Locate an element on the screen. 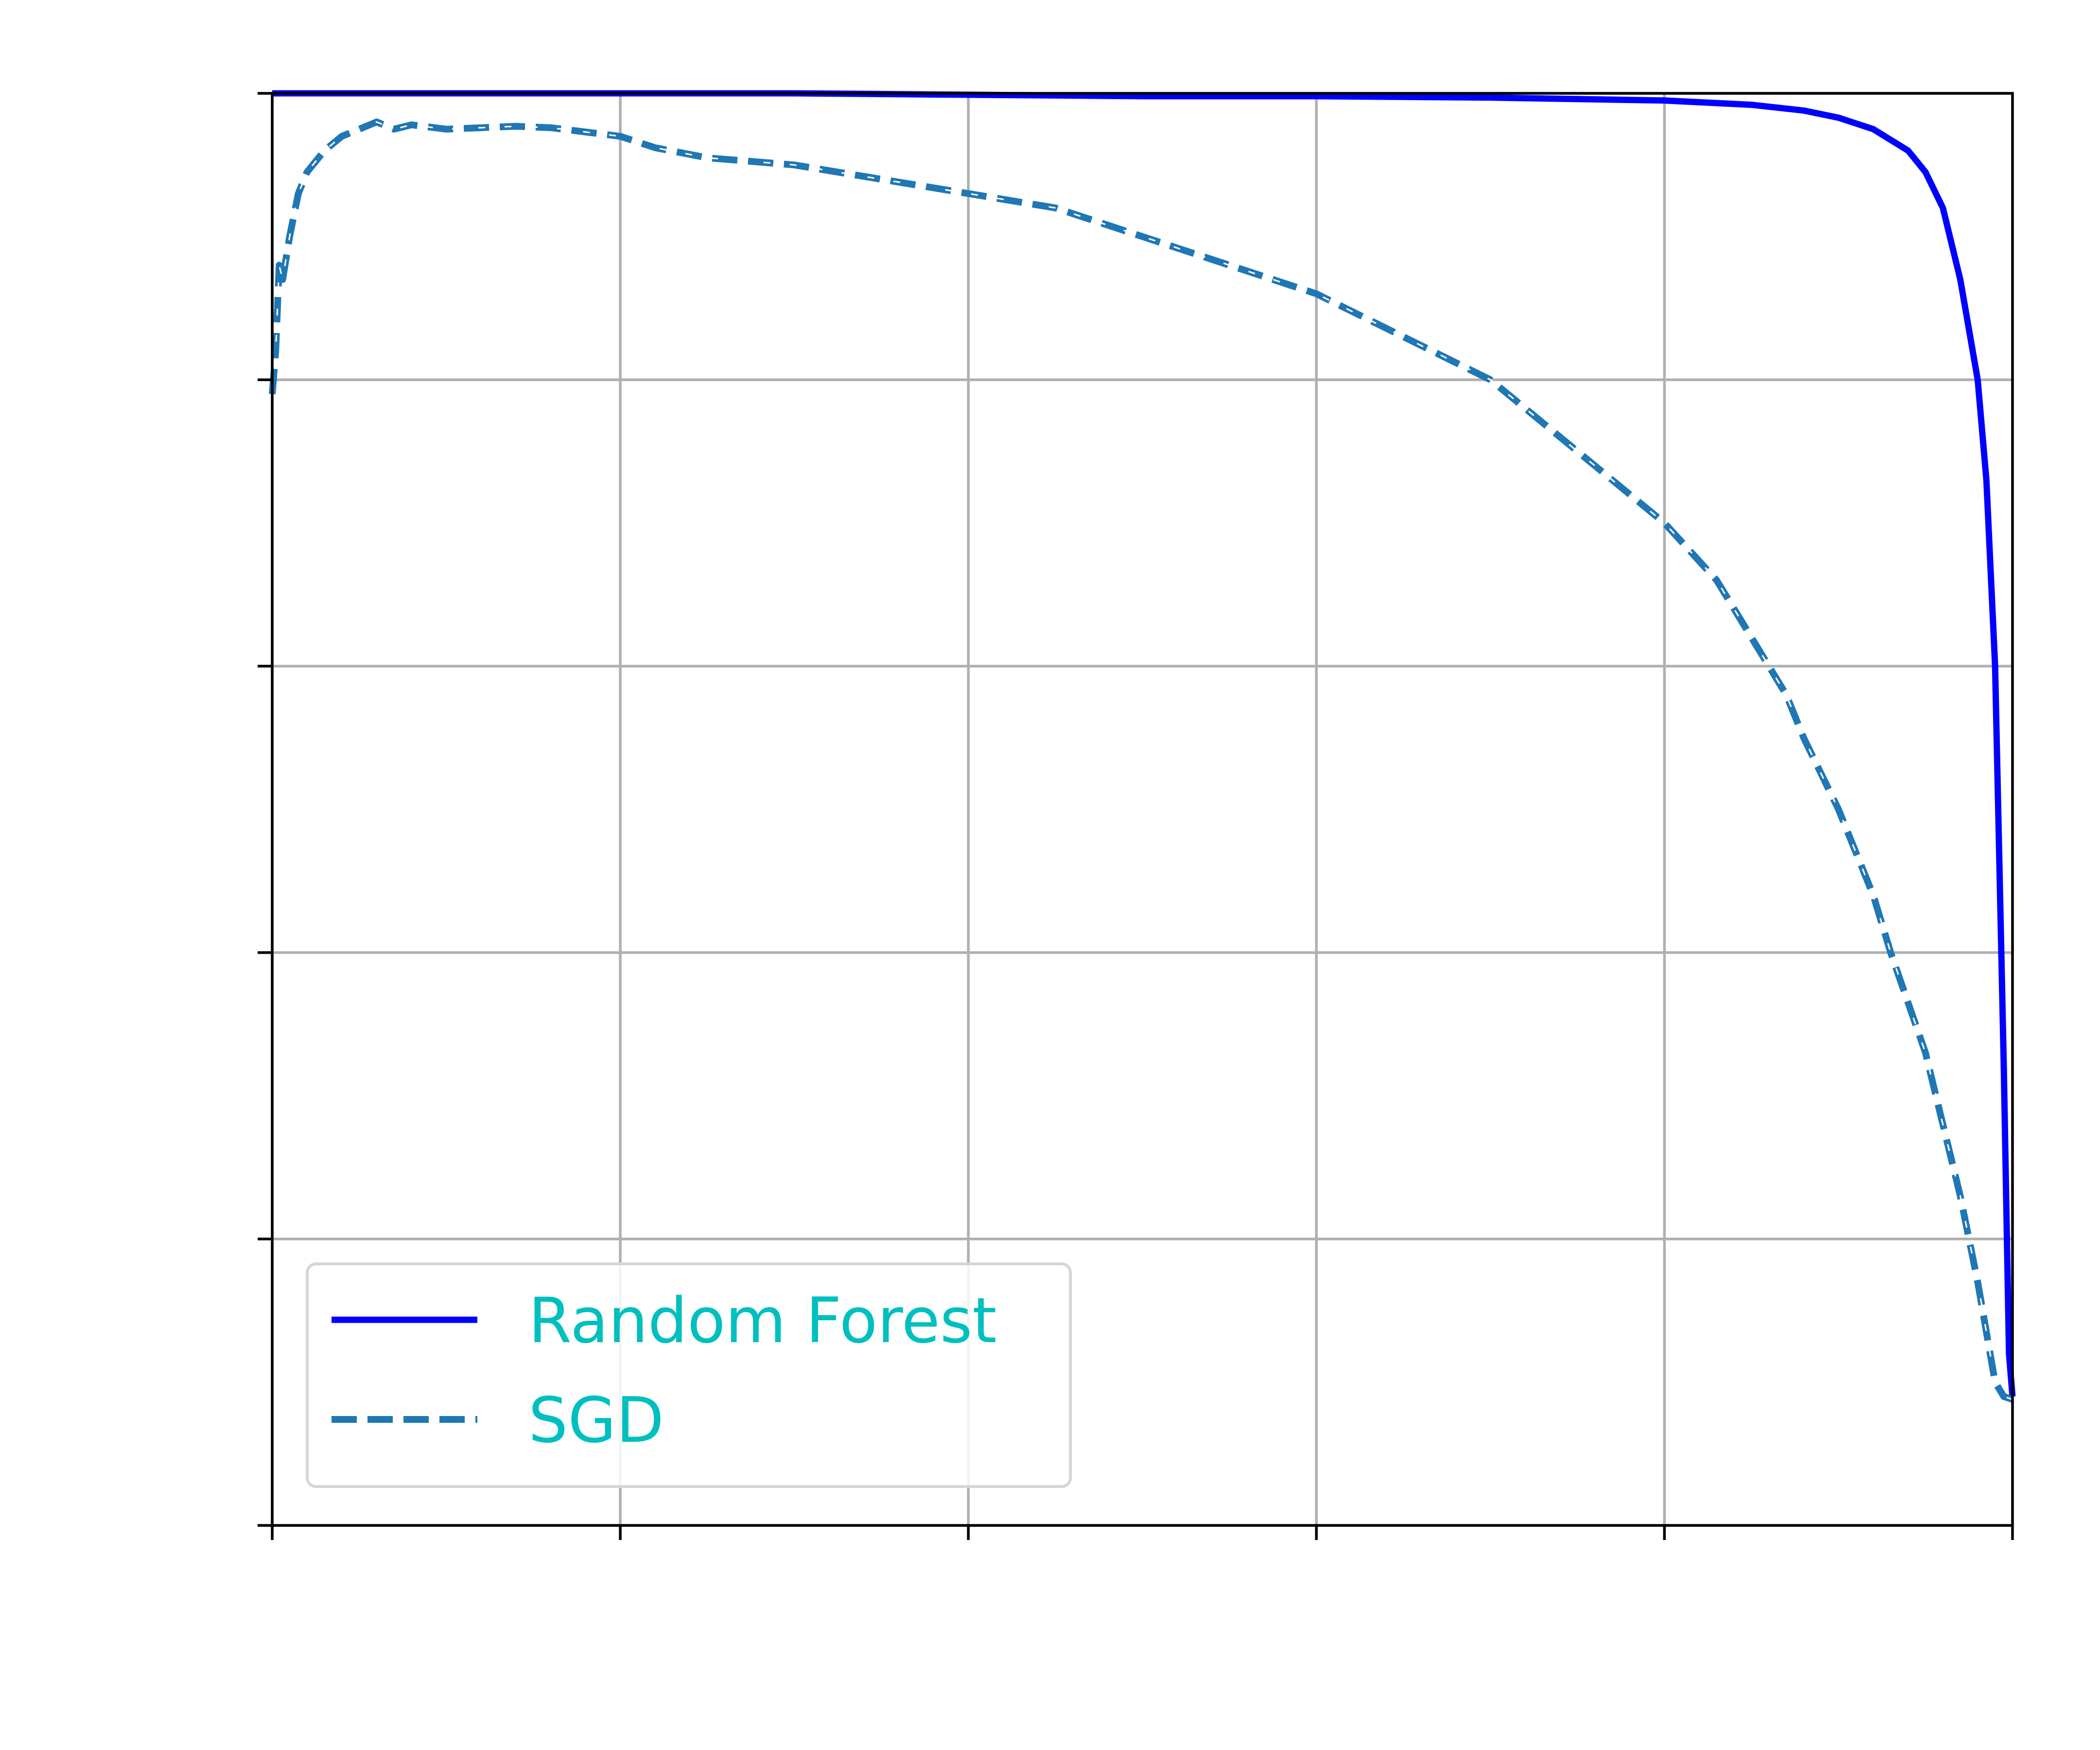  legend: Random Forest SGD is located at coordinates (689, 1375).